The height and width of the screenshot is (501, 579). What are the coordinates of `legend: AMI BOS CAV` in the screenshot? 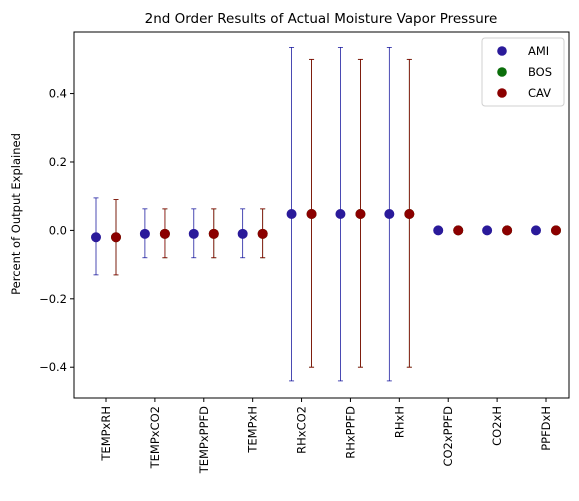 It's located at (523, 72).